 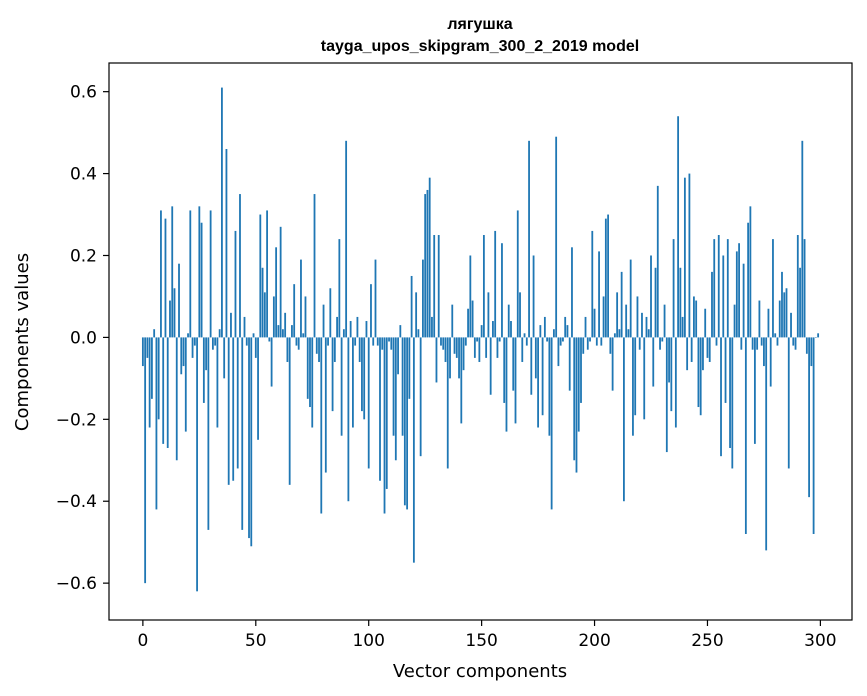 What do you see at coordinates (76, 502) in the screenshot?
I see `y-tick-label: −0.4` at bounding box center [76, 502].